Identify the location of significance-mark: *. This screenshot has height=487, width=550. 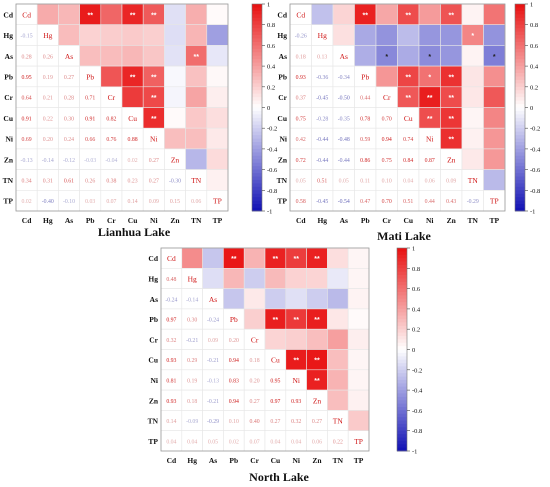
(494, 57).